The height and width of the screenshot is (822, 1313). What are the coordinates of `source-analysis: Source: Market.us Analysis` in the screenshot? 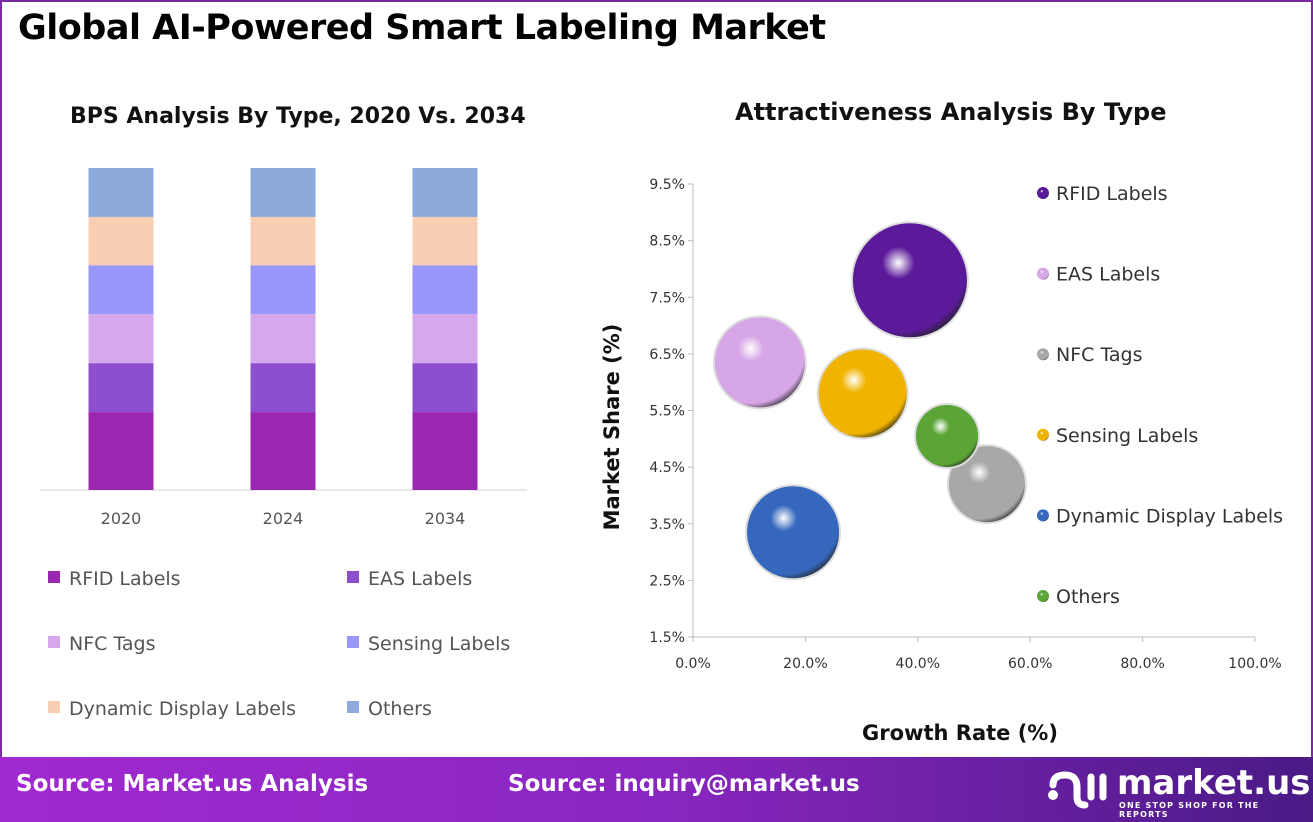 It's located at (192, 784).